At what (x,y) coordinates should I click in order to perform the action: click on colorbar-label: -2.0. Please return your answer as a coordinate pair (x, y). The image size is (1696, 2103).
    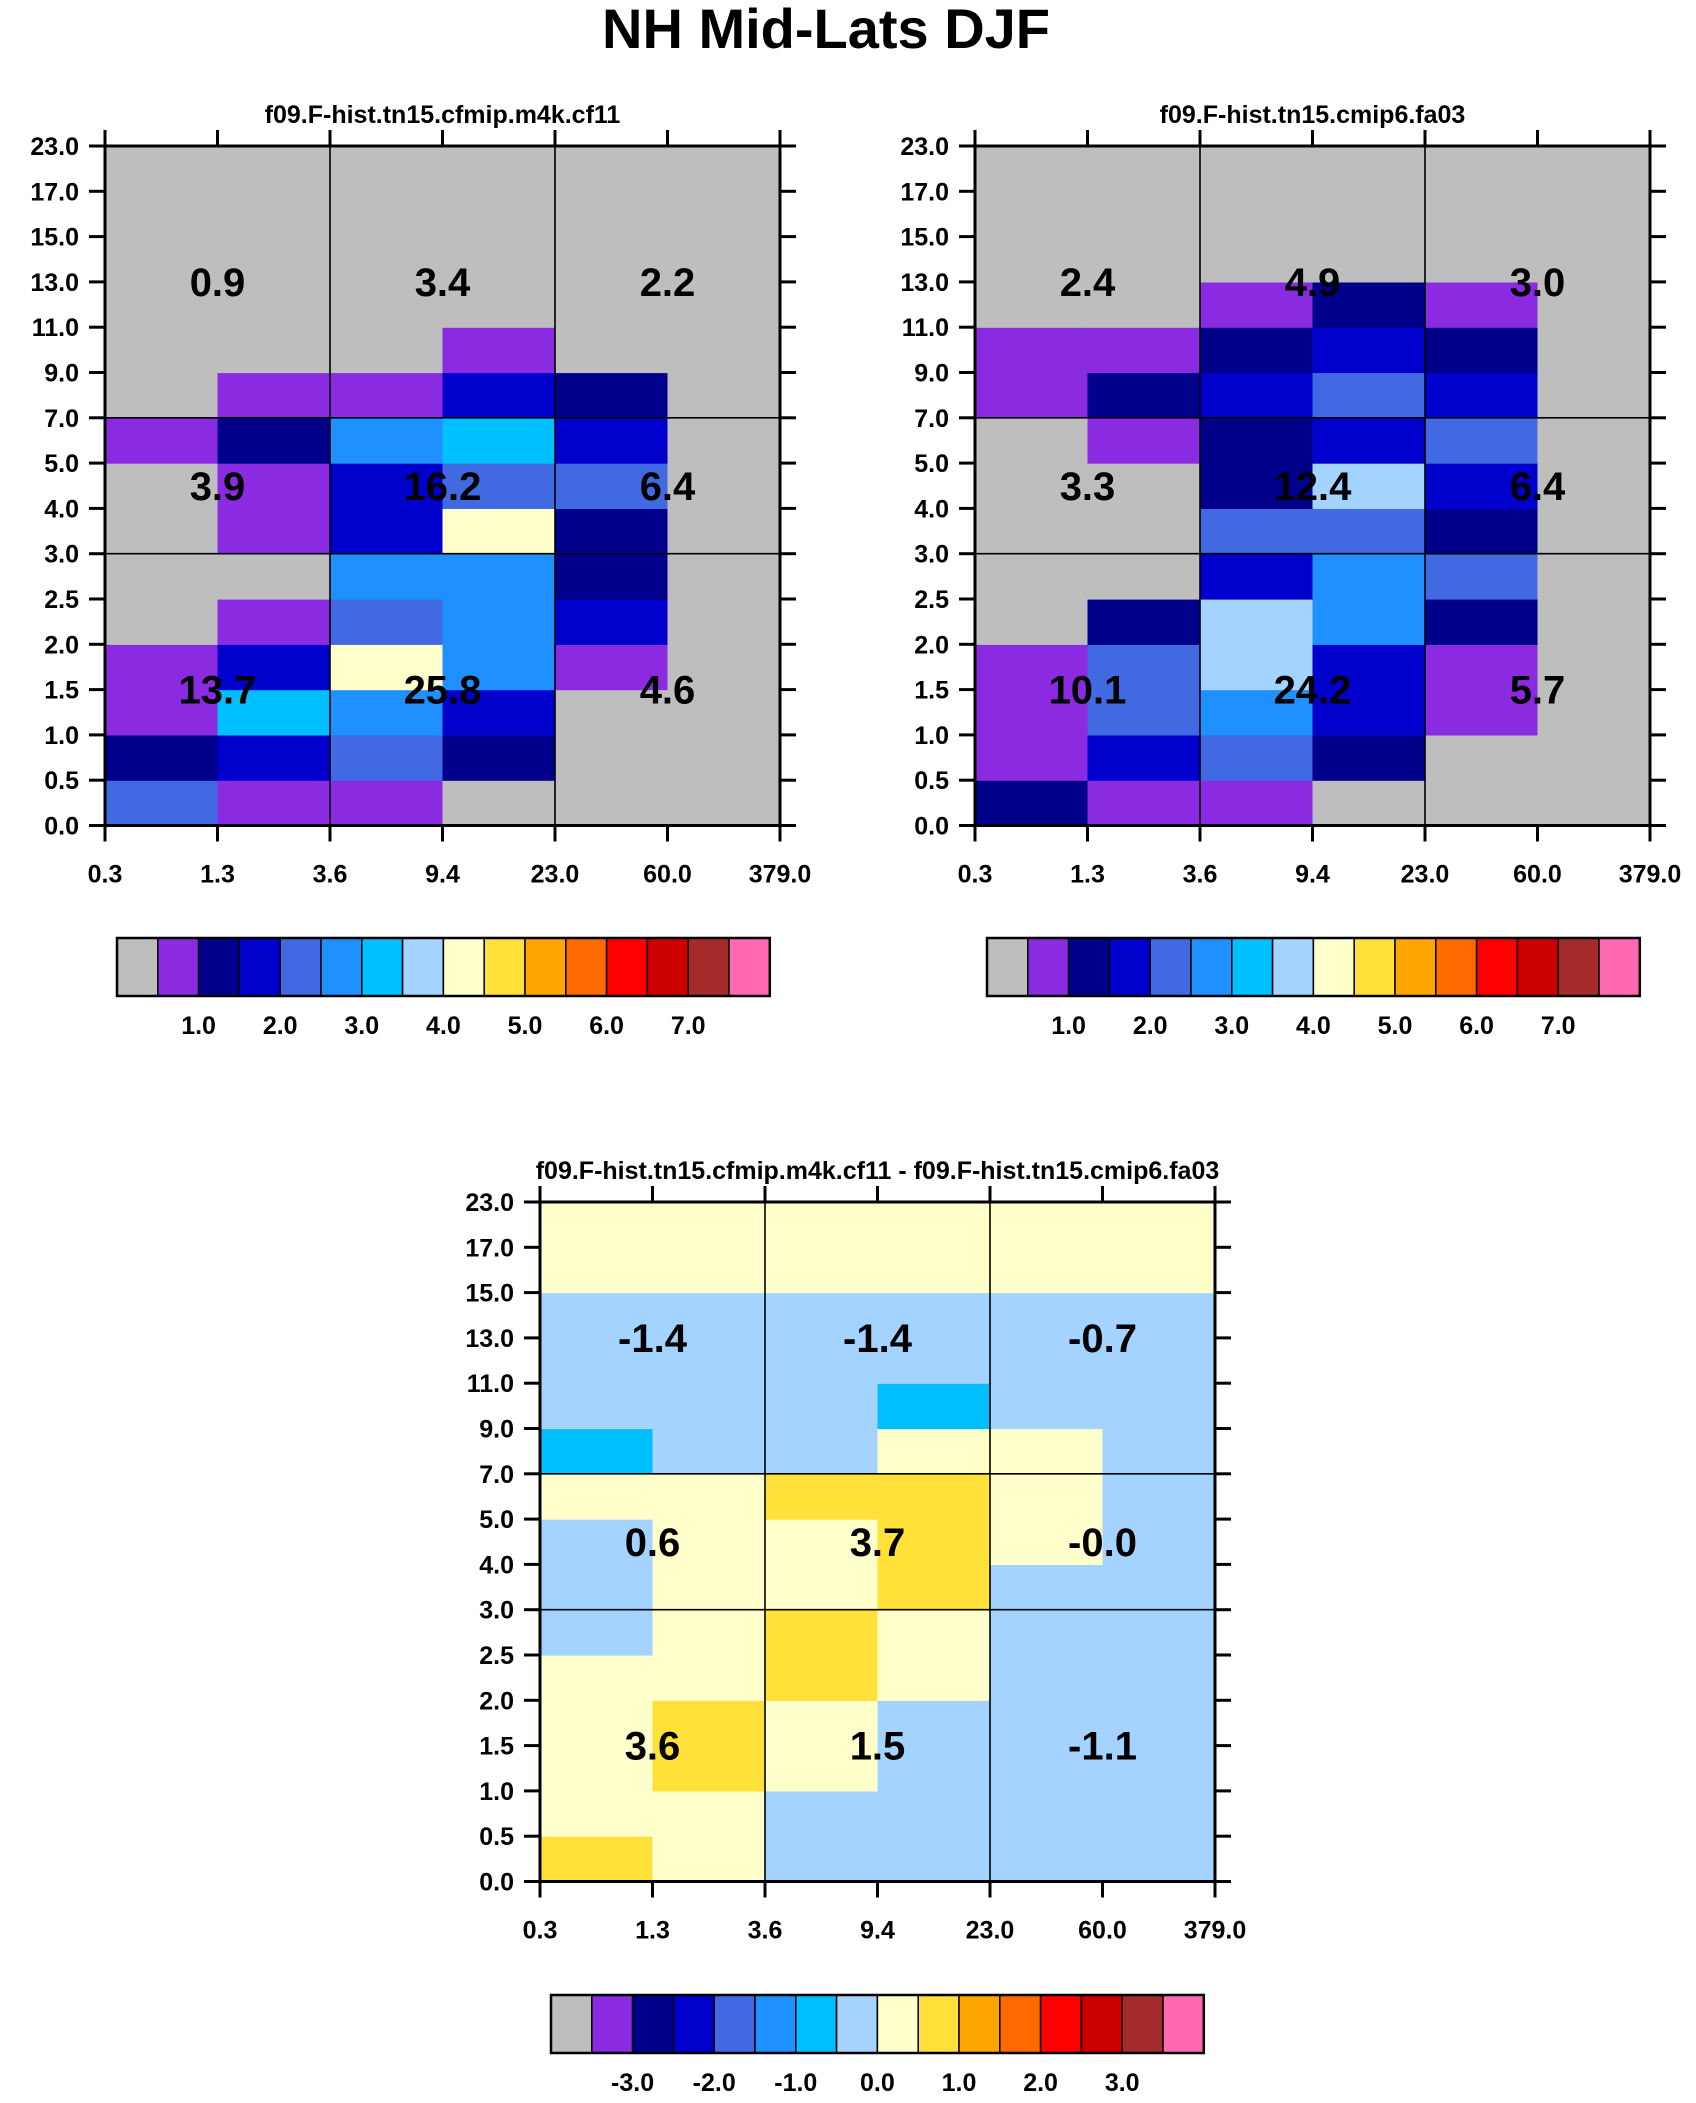
    Looking at the image, I should click on (714, 2083).